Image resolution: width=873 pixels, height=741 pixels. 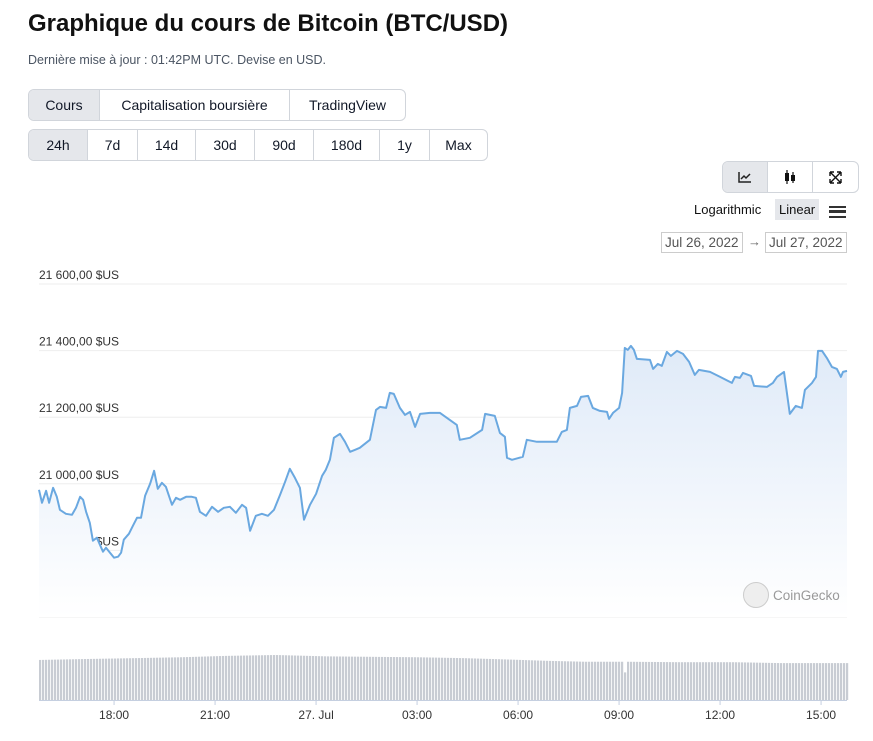 What do you see at coordinates (745, 177) in the screenshot?
I see `line-chart-icon` at bounding box center [745, 177].